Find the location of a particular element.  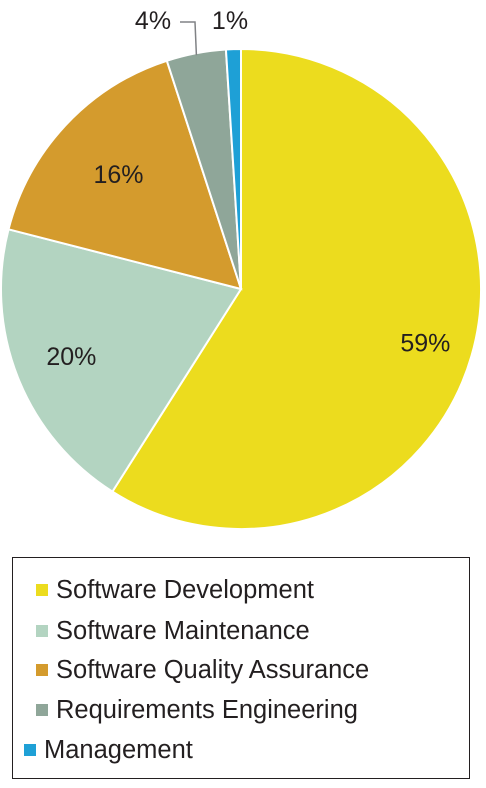

legend-label: Requirements Engineering is located at coordinates (207, 709).